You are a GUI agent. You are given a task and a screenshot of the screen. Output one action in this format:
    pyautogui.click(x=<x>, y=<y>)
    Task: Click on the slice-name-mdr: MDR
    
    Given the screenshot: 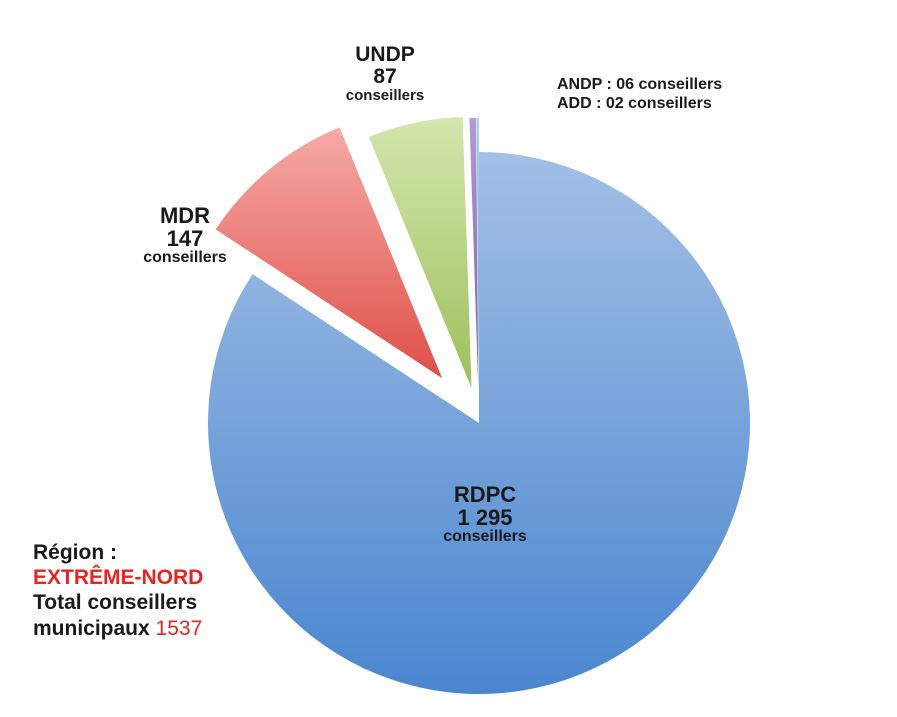 What is the action you would take?
    pyautogui.click(x=185, y=215)
    